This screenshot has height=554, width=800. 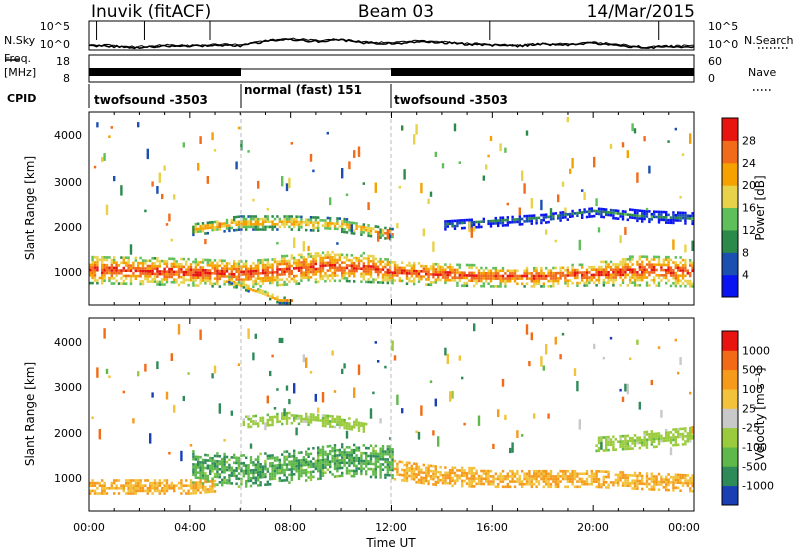 What do you see at coordinates (396, 12) in the screenshot?
I see `beam-title: Beam 03` at bounding box center [396, 12].